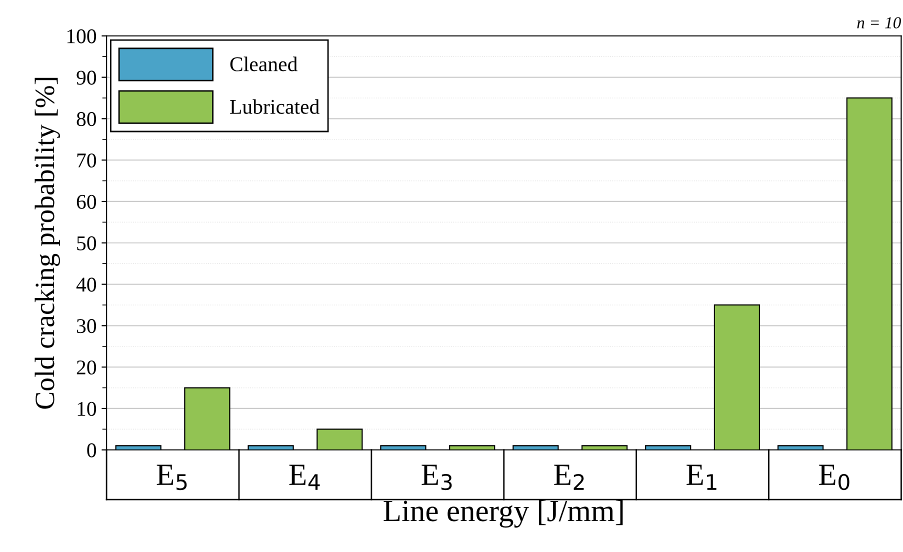 This screenshot has height=552, width=903. Describe the element at coordinates (834, 477) in the screenshot. I see `x-tick-label: E$_{0}$` at that location.